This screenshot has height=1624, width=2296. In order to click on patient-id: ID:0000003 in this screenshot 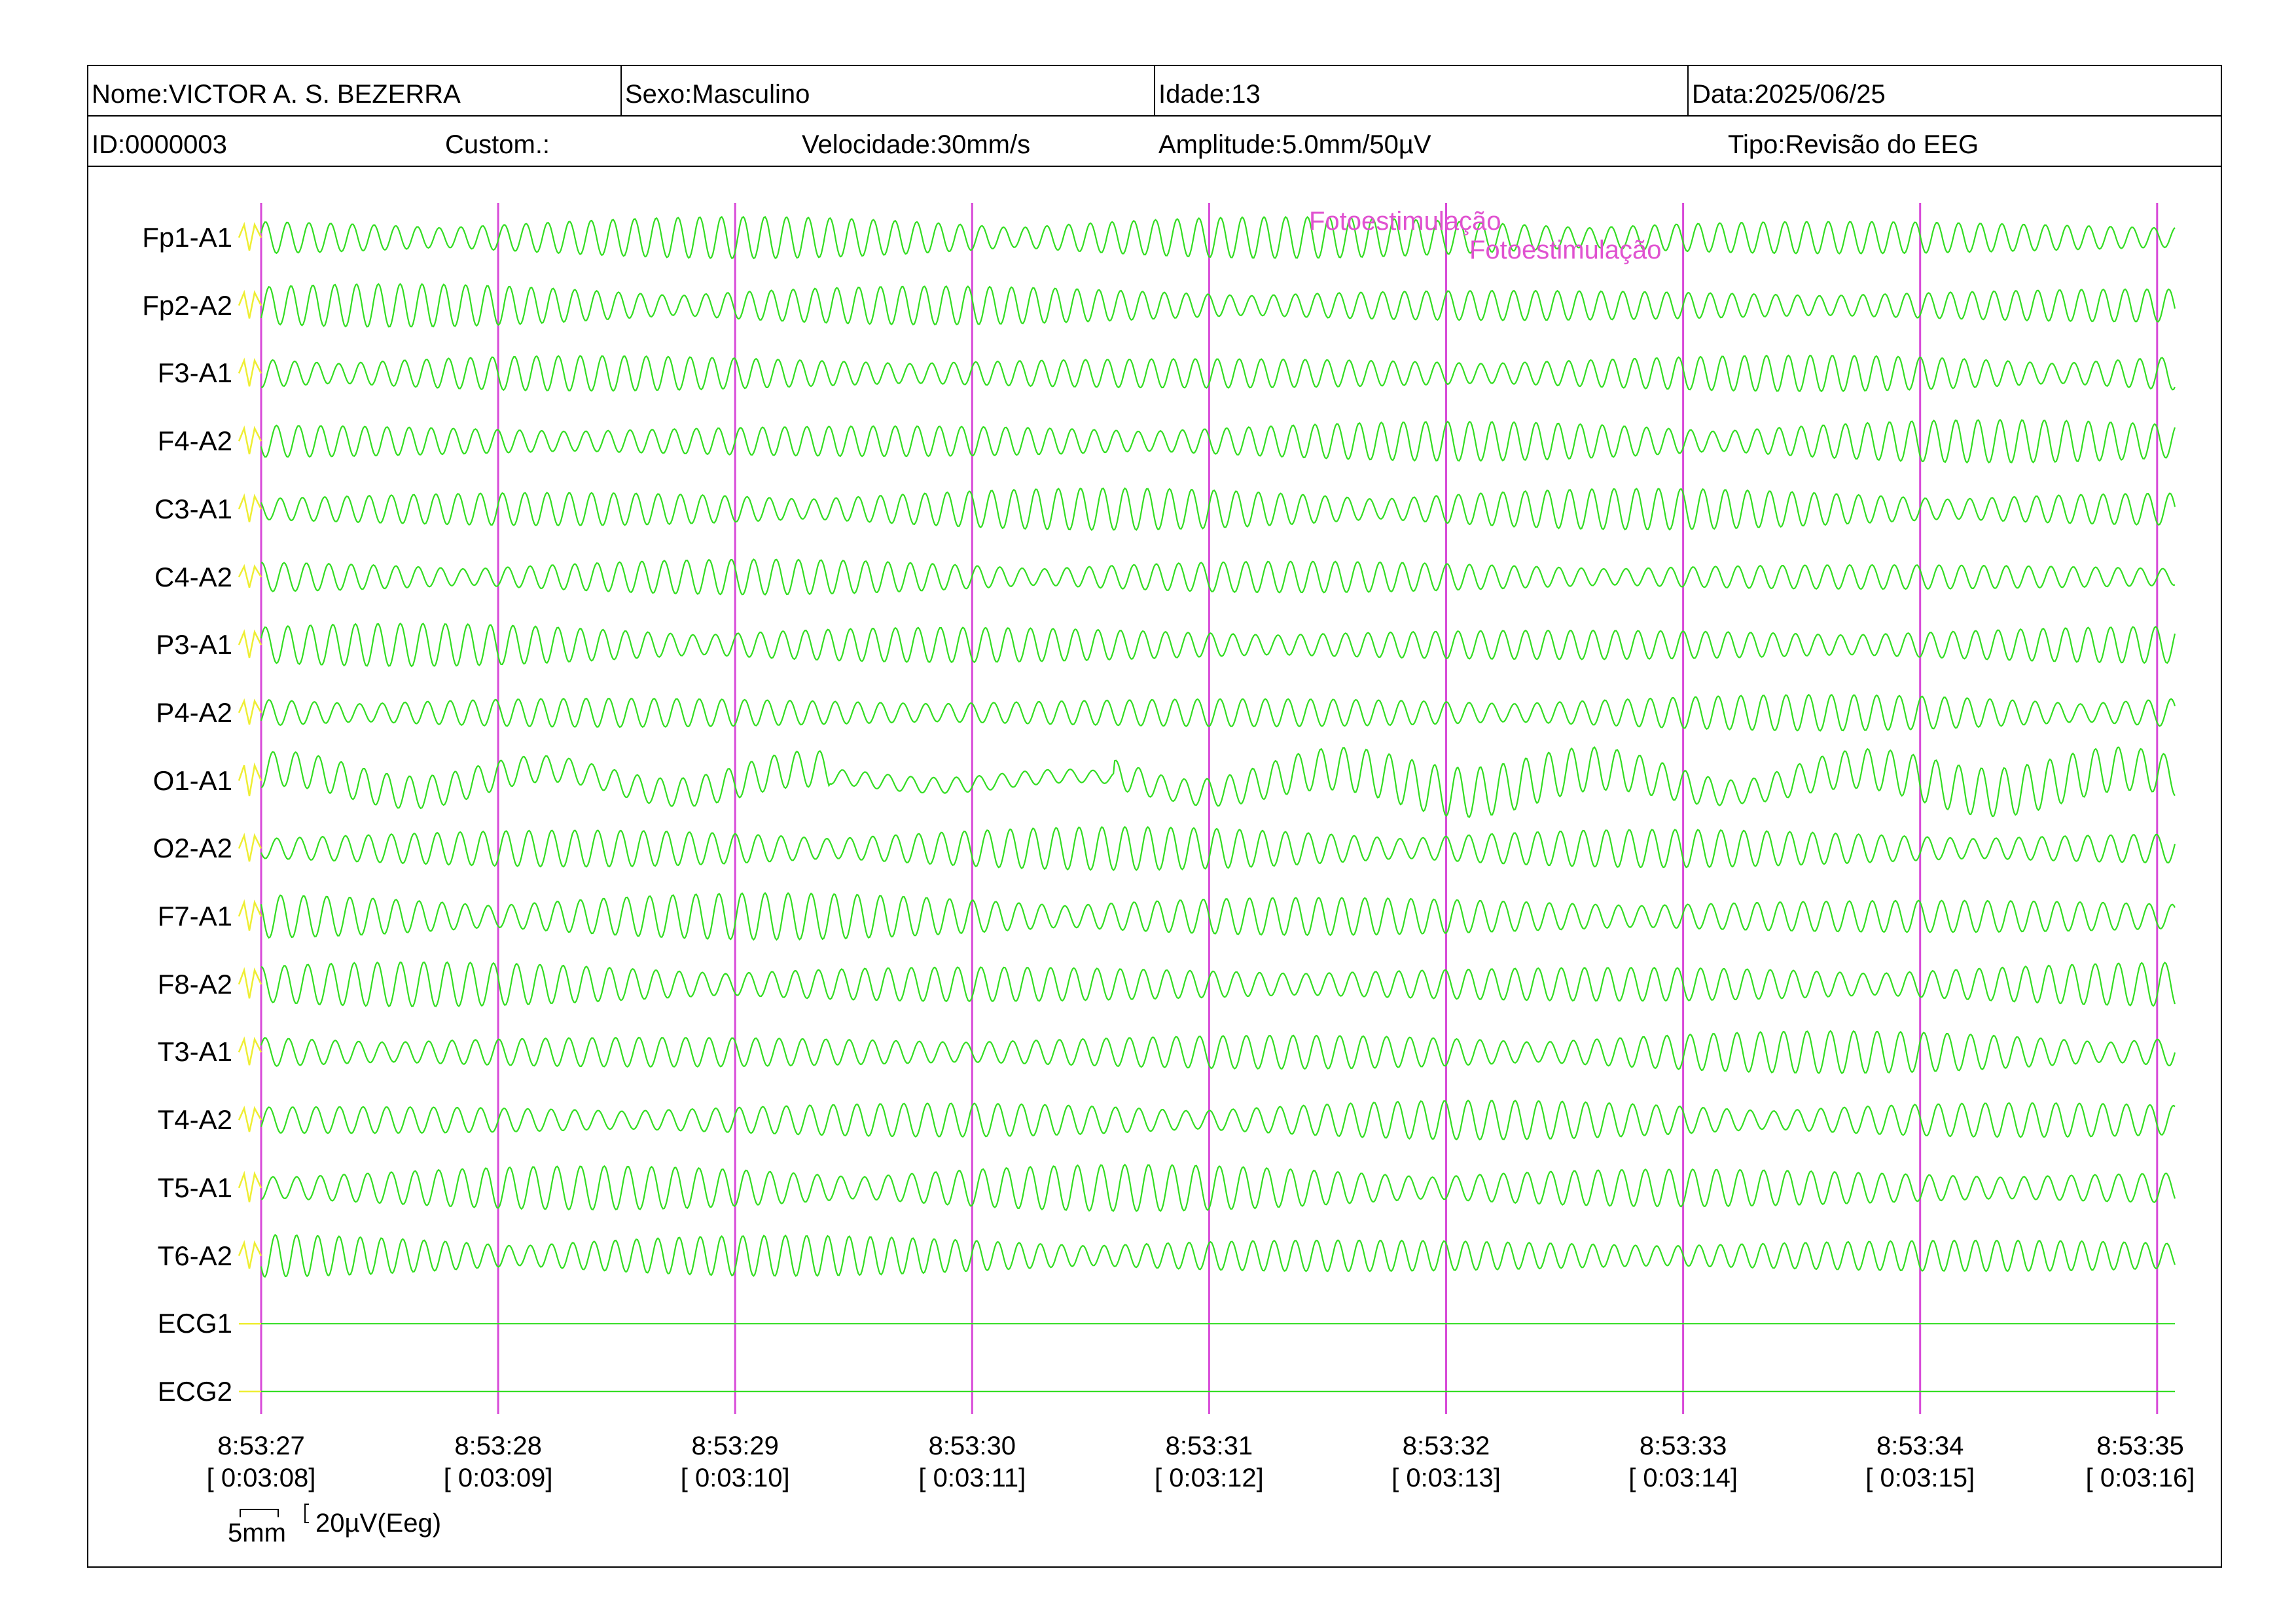, I will do `click(159, 144)`.